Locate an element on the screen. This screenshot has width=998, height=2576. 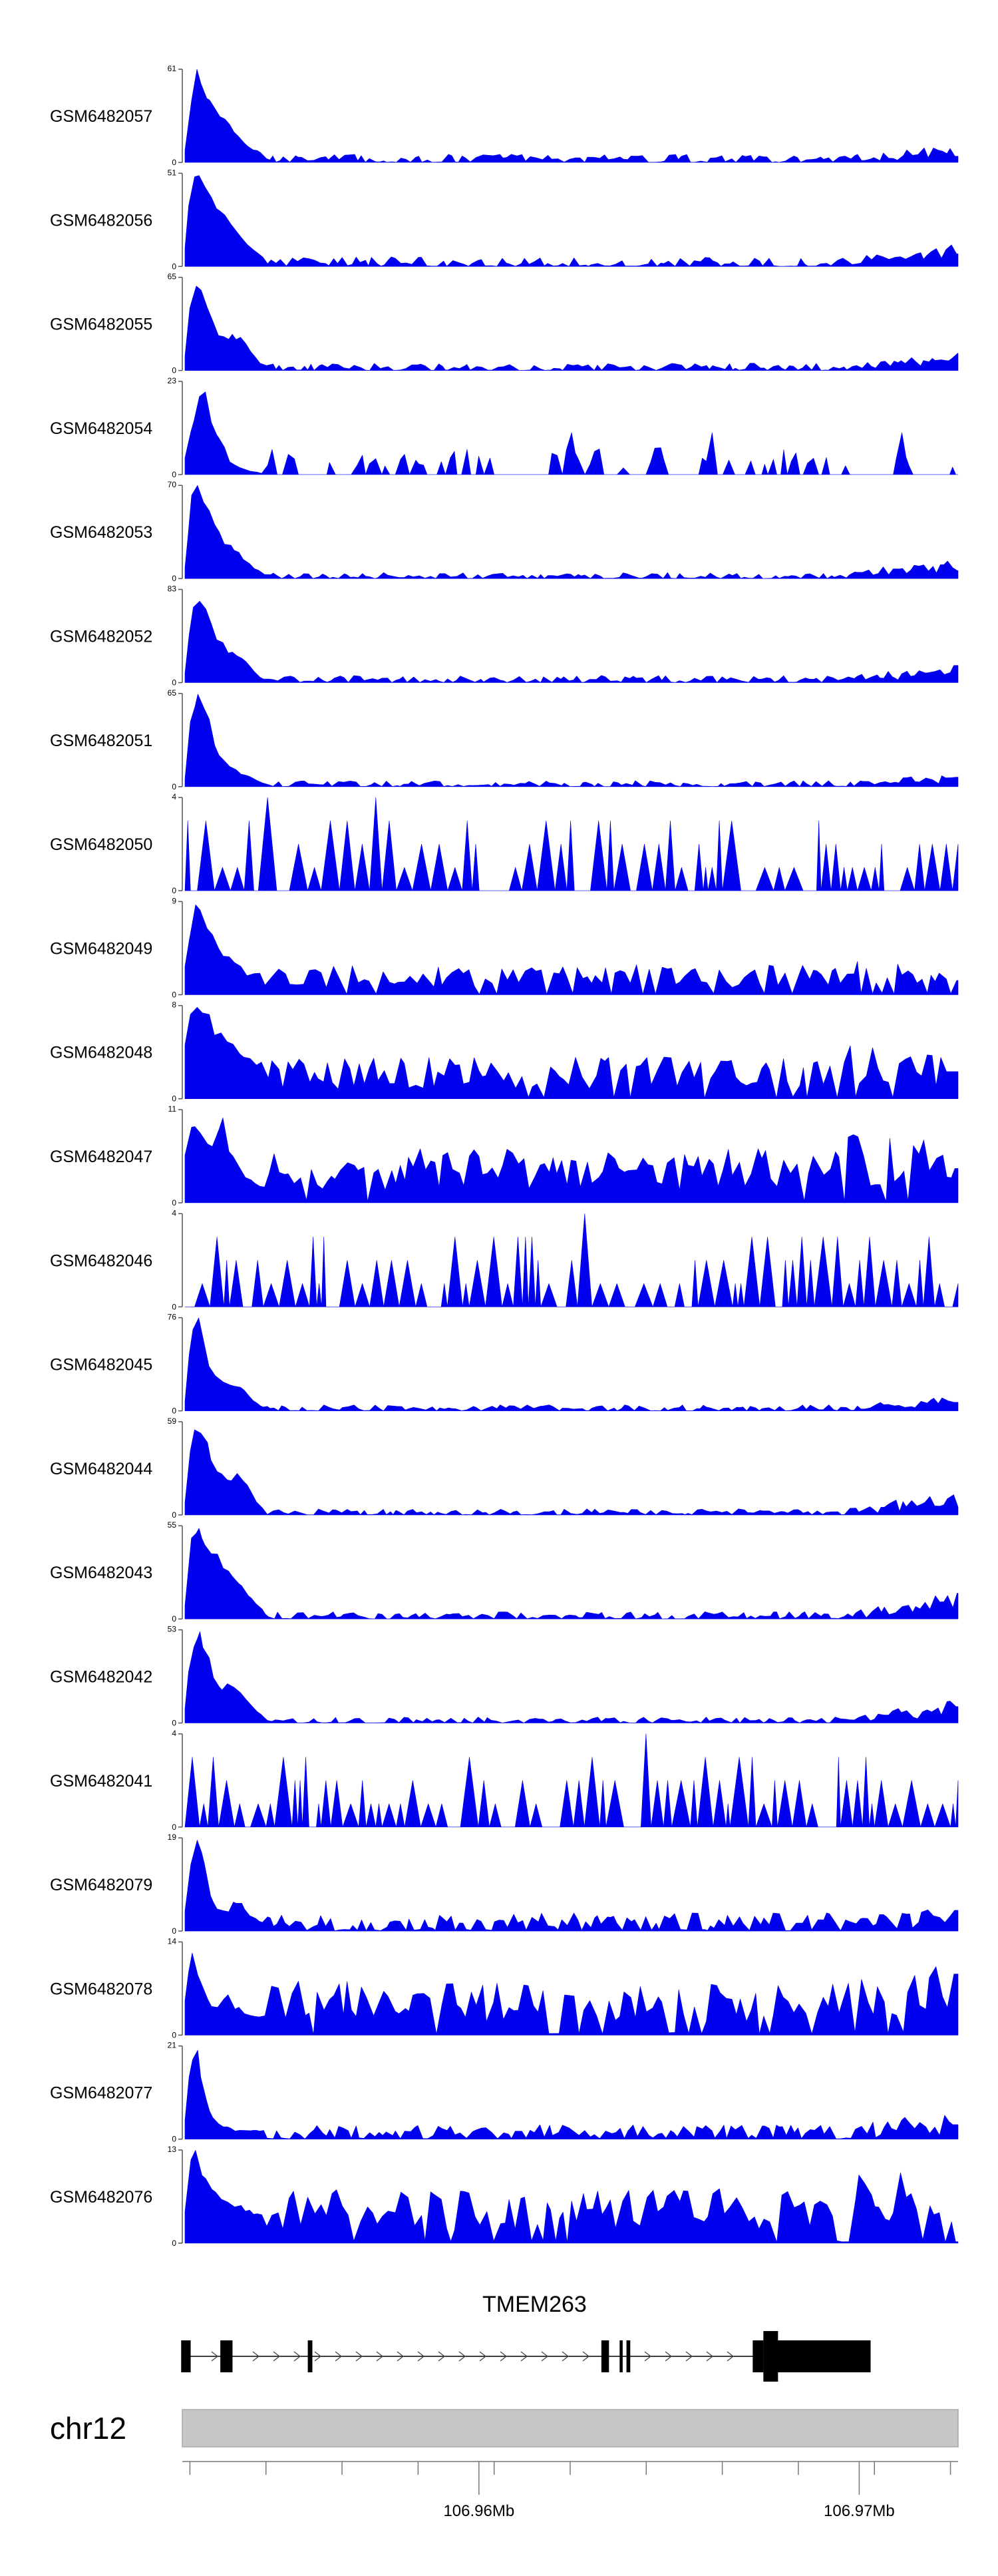
track-GSM6482050: GSM6482050 4 0 is located at coordinates (504, 843).